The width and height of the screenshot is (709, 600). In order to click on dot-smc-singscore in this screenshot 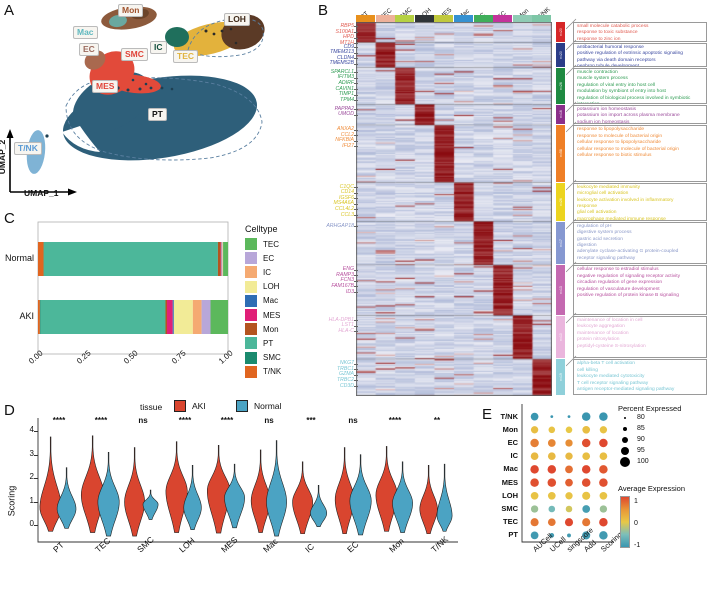, I will do `click(569, 509)`.